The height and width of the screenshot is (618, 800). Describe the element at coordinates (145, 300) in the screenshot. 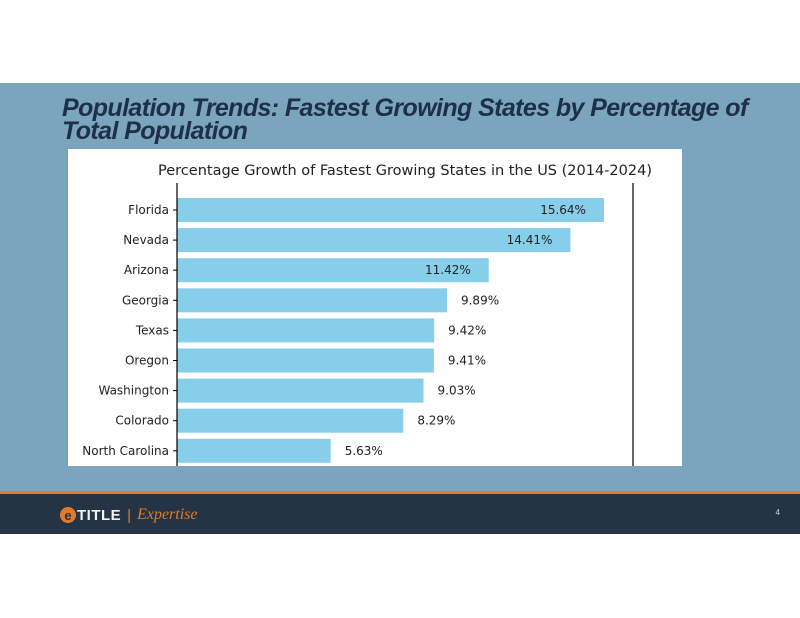

I see `y-tick-label: Georgia` at that location.